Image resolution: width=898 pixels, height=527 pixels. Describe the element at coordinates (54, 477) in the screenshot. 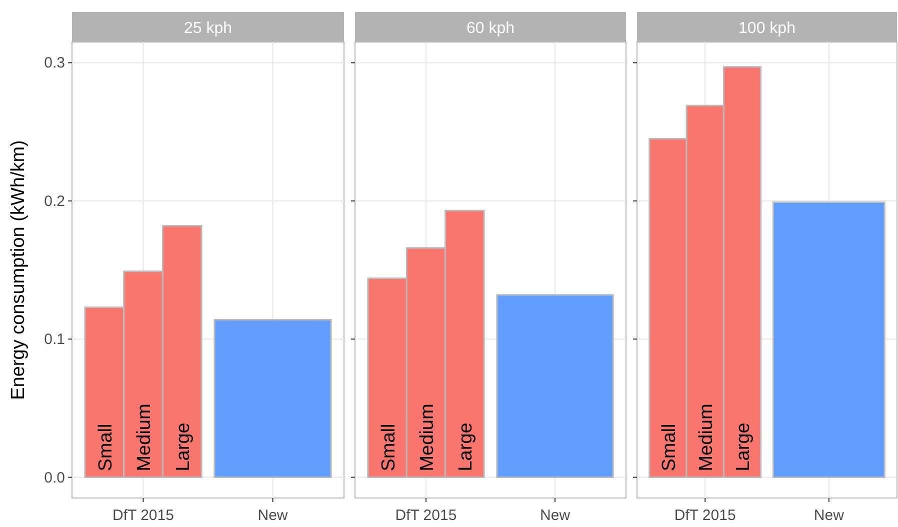

I see `y-tick-label: 0.0` at that location.